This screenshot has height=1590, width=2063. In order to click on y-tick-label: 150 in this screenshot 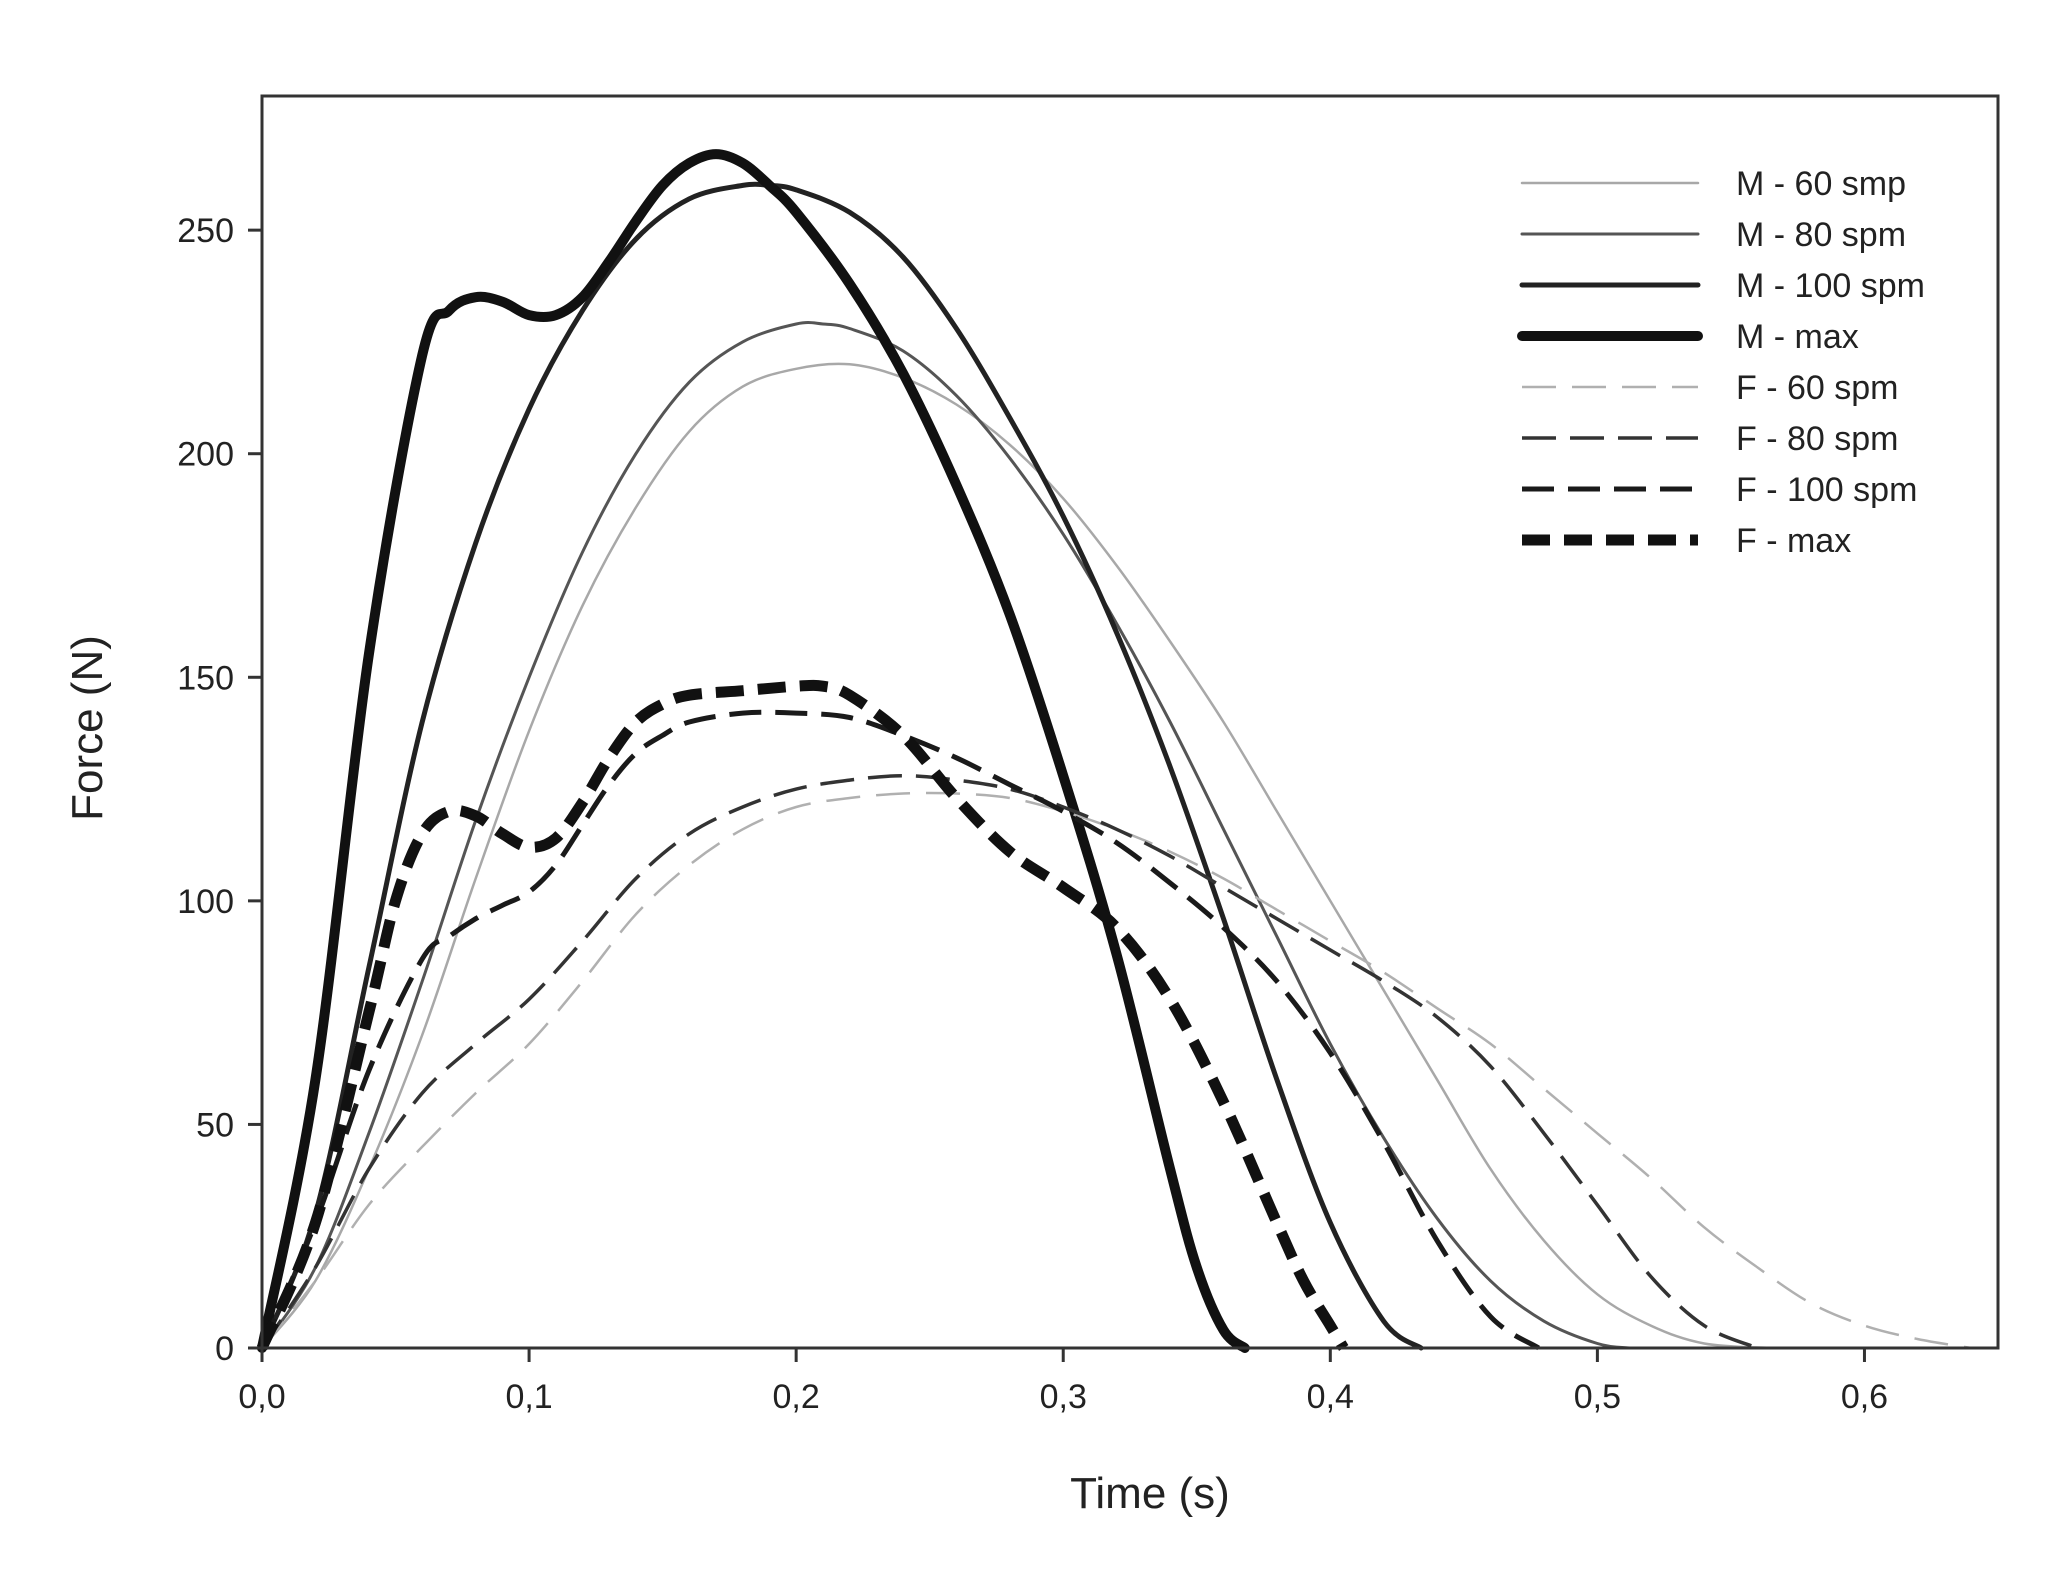, I will do `click(205, 678)`.